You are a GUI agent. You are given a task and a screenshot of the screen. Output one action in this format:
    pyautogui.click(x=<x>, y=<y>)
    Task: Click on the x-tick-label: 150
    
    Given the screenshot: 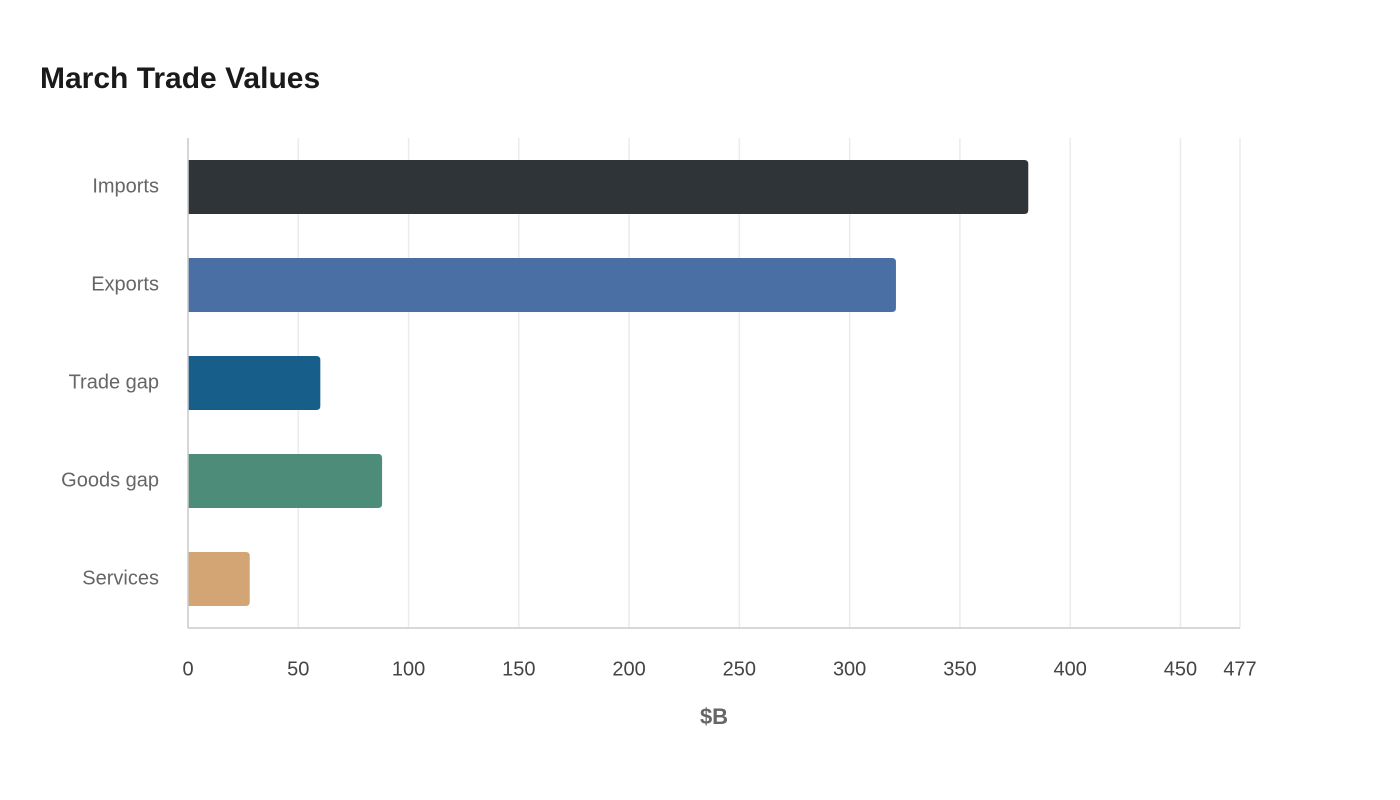 What is the action you would take?
    pyautogui.click(x=518, y=669)
    